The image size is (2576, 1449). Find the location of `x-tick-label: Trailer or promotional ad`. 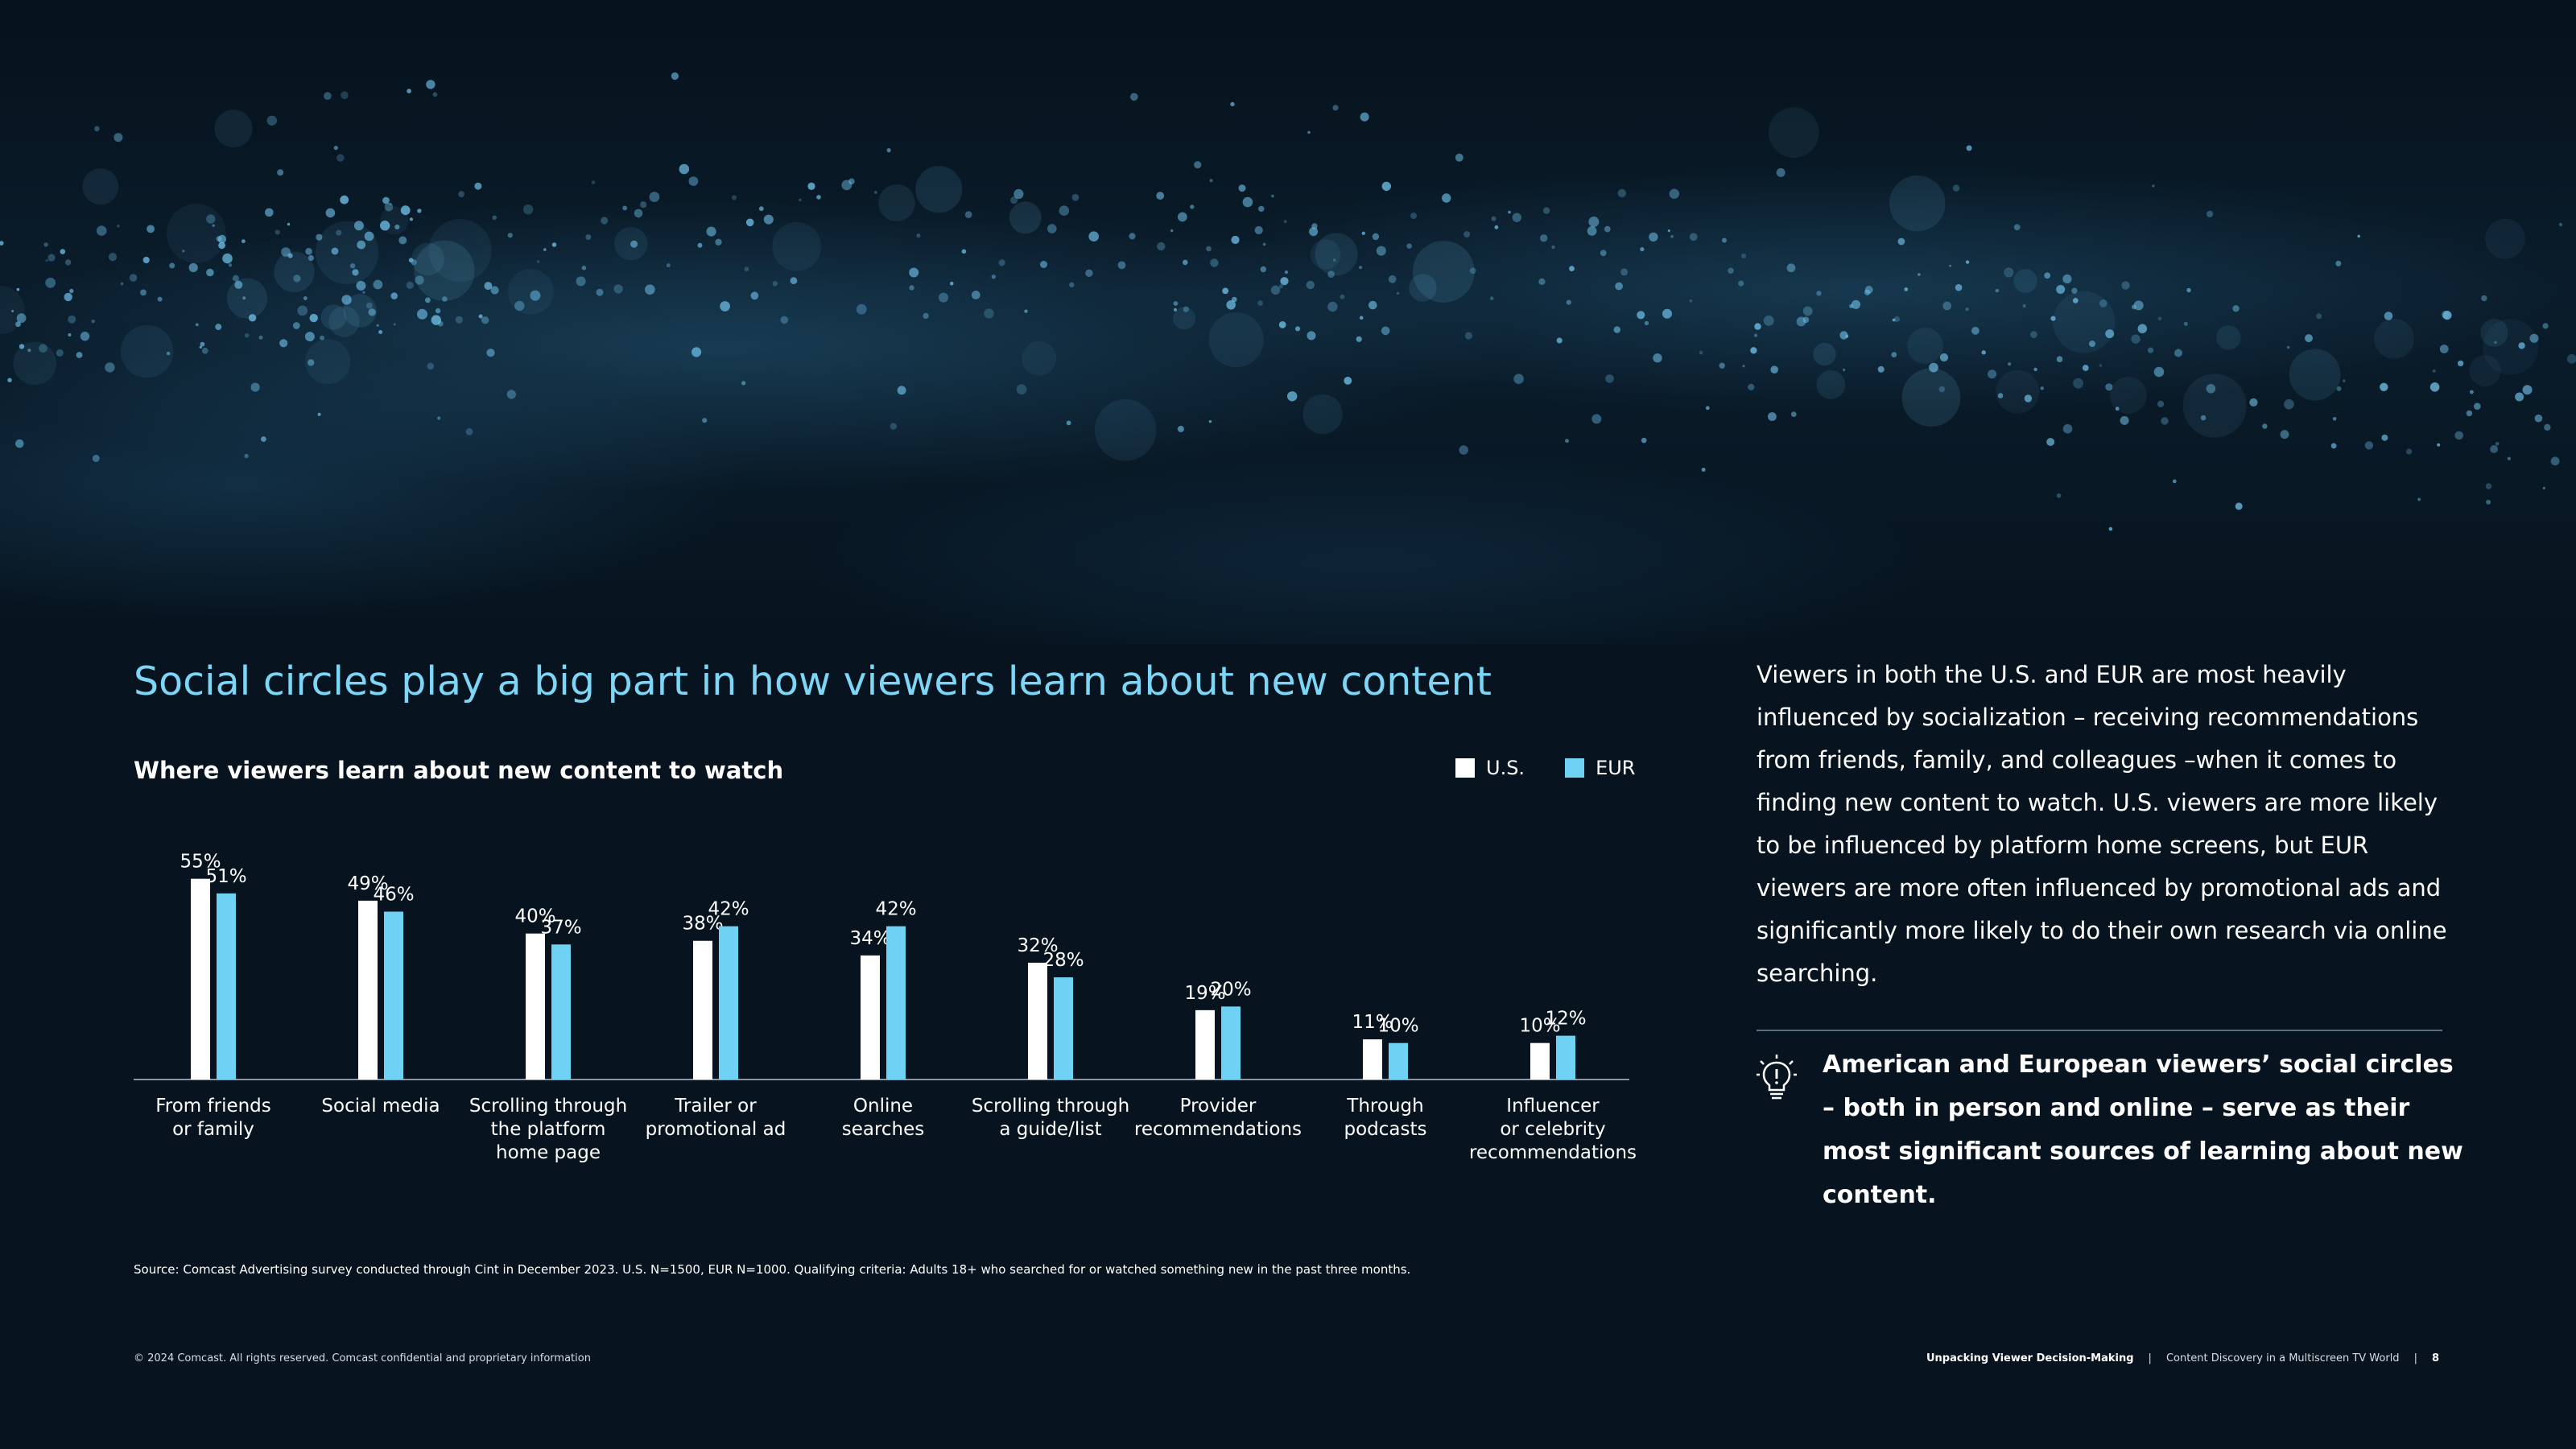

x-tick-label: Trailer or promotional ad is located at coordinates (715, 1118).